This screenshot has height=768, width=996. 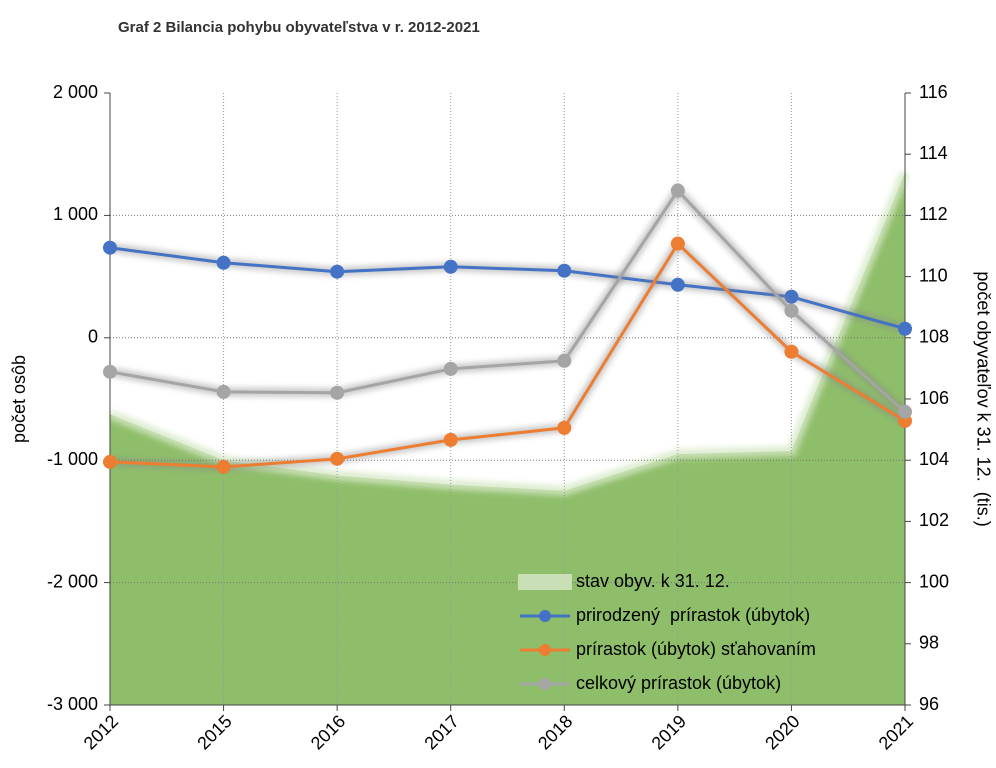 I want to click on x-tick-label: 2012, so click(x=101, y=732).